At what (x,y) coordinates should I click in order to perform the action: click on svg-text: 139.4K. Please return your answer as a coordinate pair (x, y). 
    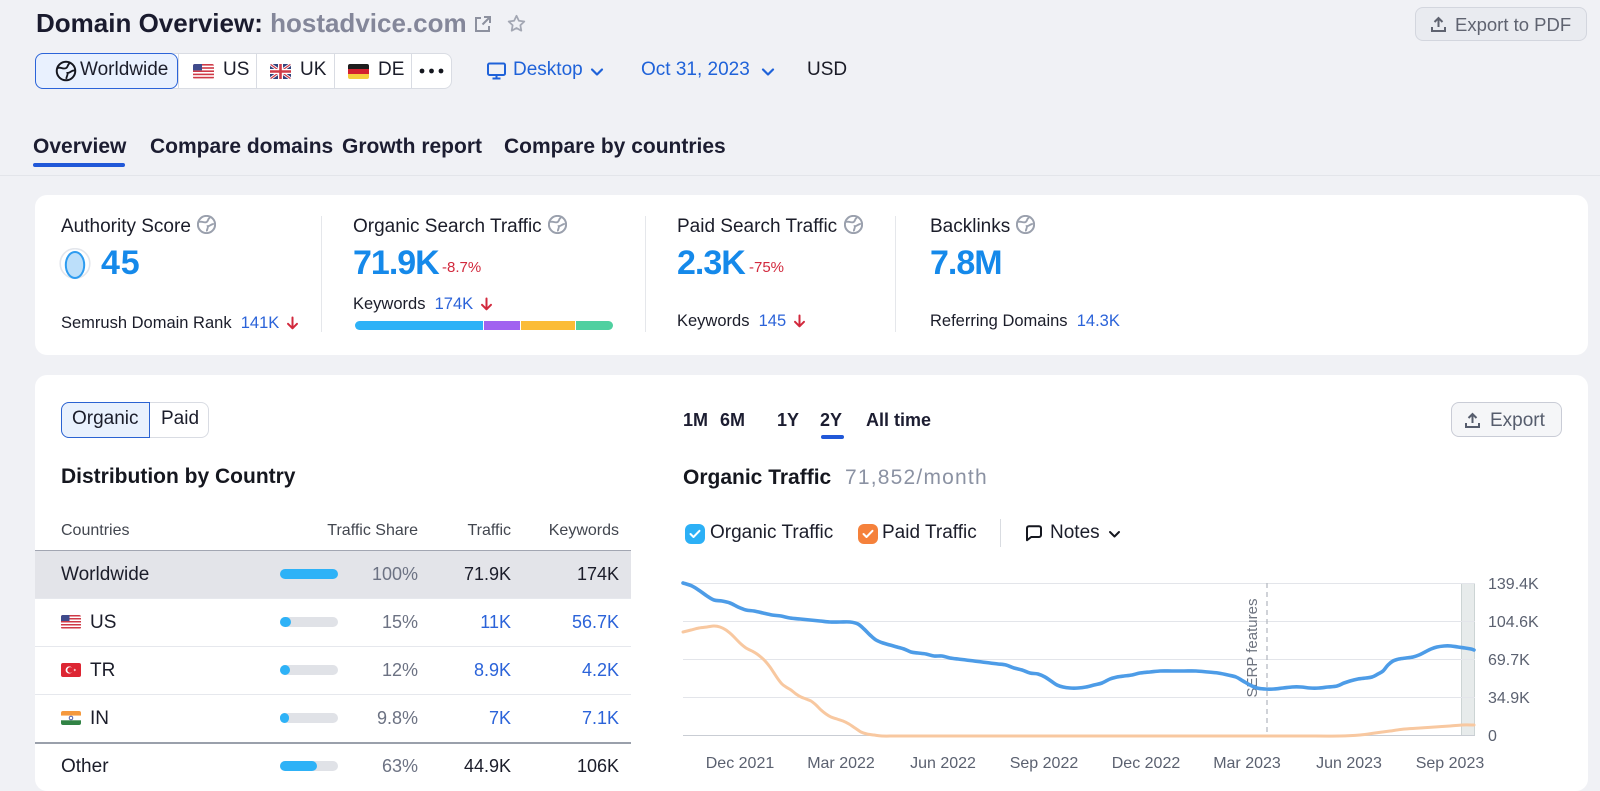
    Looking at the image, I should click on (1513, 584).